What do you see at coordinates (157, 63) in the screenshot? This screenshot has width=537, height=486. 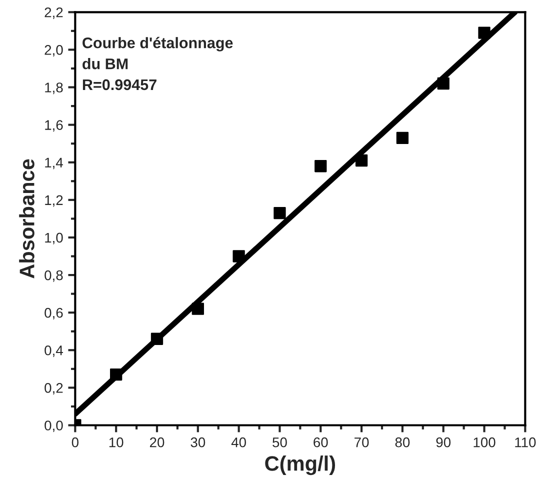 I see `annotation: Courbe d'étalonnage du BM R=0.99457` at bounding box center [157, 63].